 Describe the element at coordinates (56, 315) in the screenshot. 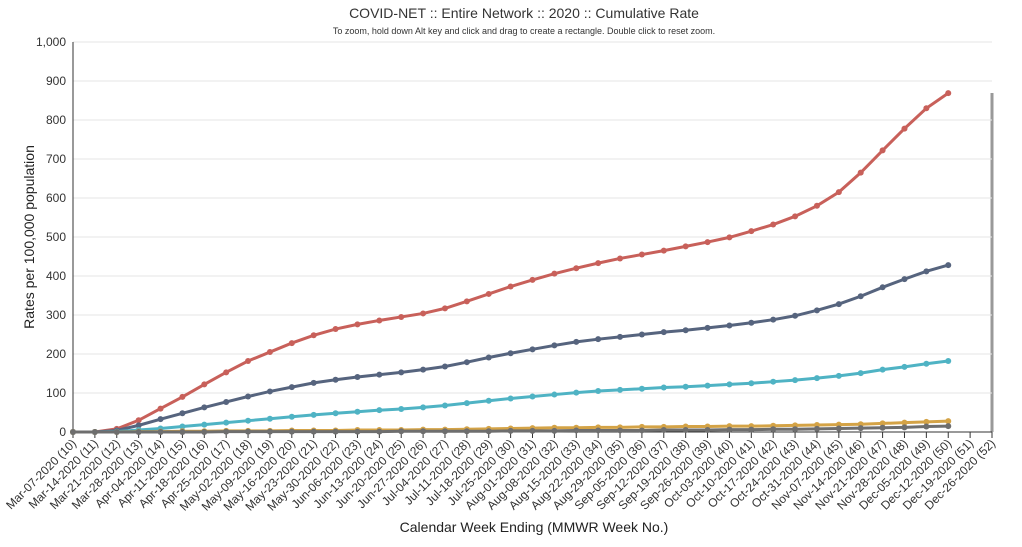

I see `y-tick-label: 300` at that location.